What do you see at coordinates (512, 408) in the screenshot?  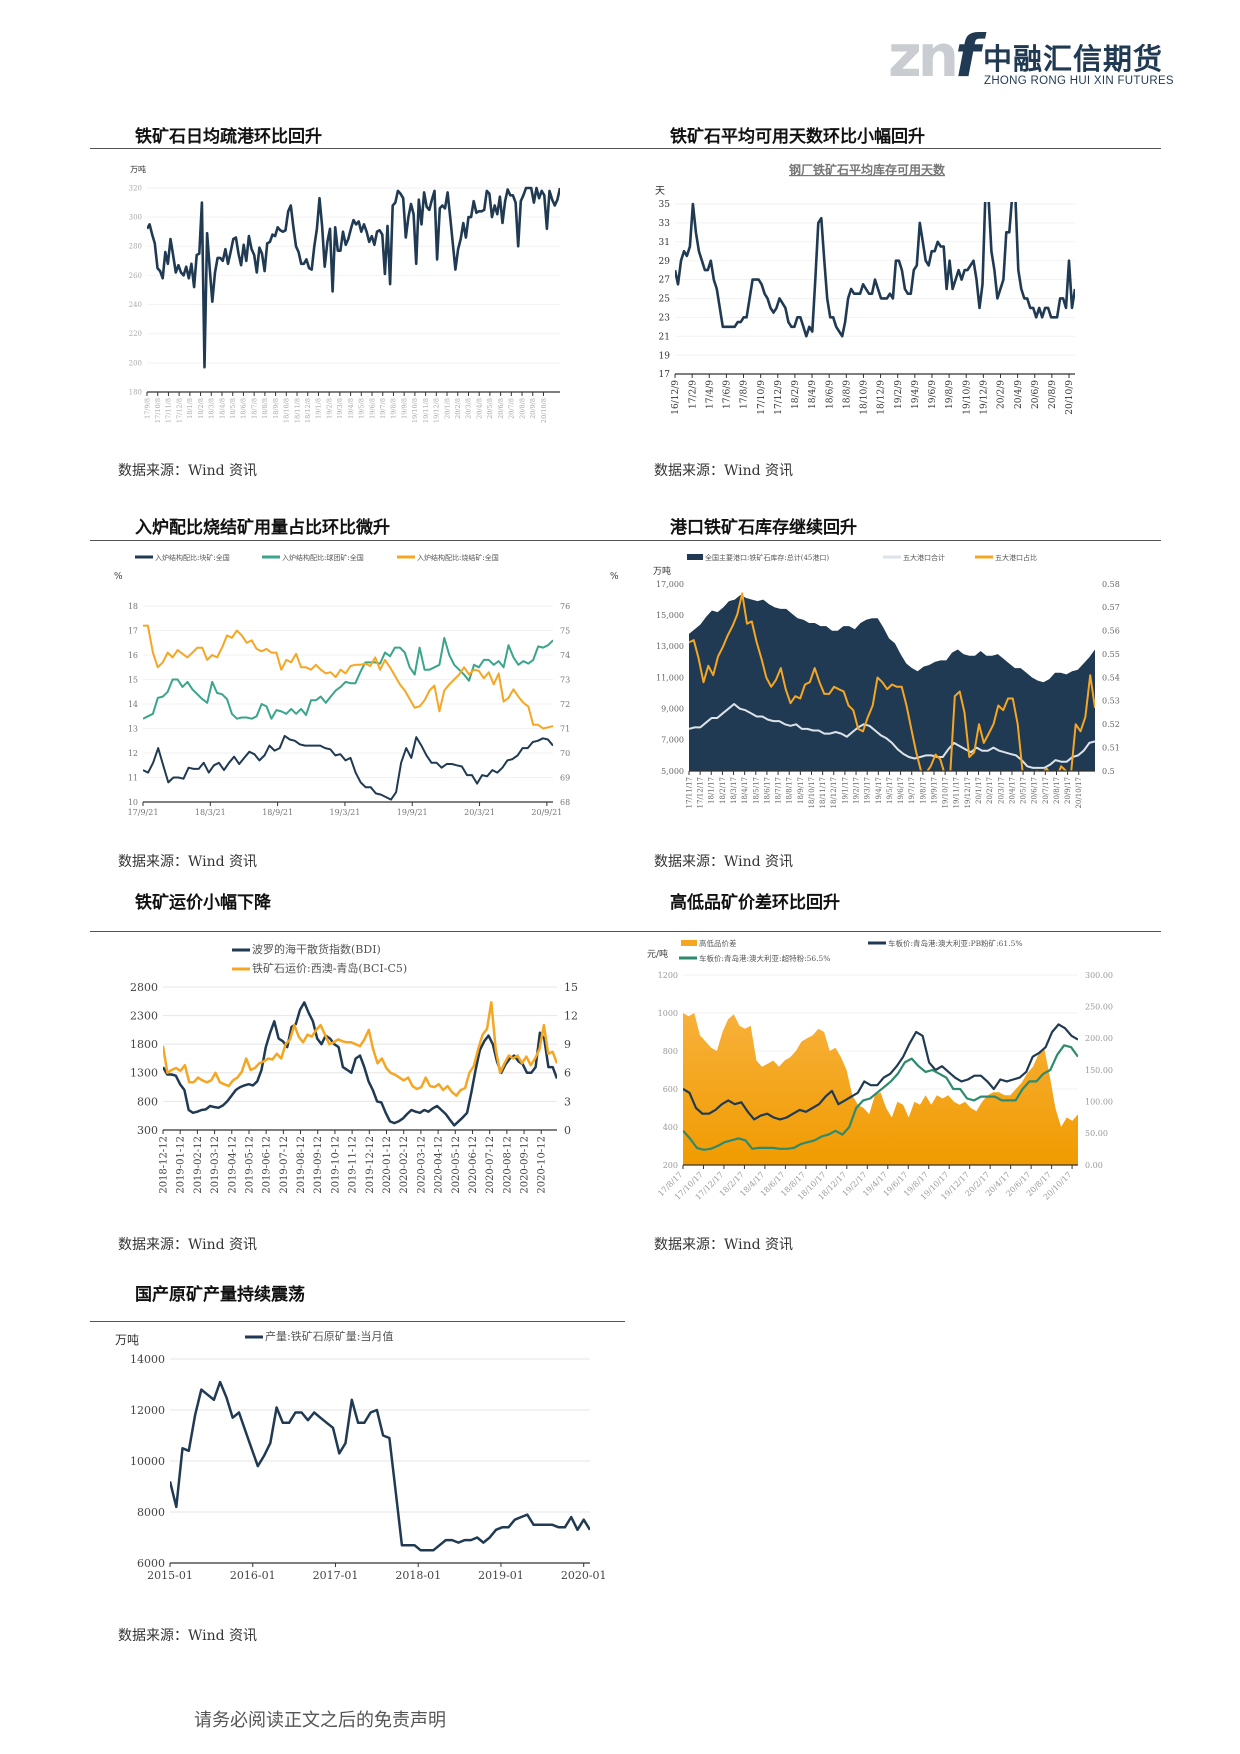 I see `x-tick-label: 20/7/8` at bounding box center [512, 408].